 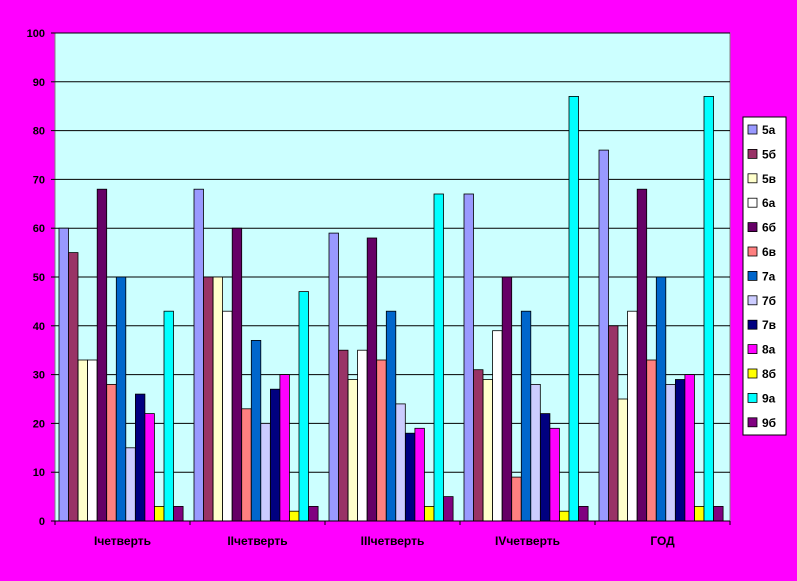 I want to click on legend-label: 7б, so click(x=769, y=301).